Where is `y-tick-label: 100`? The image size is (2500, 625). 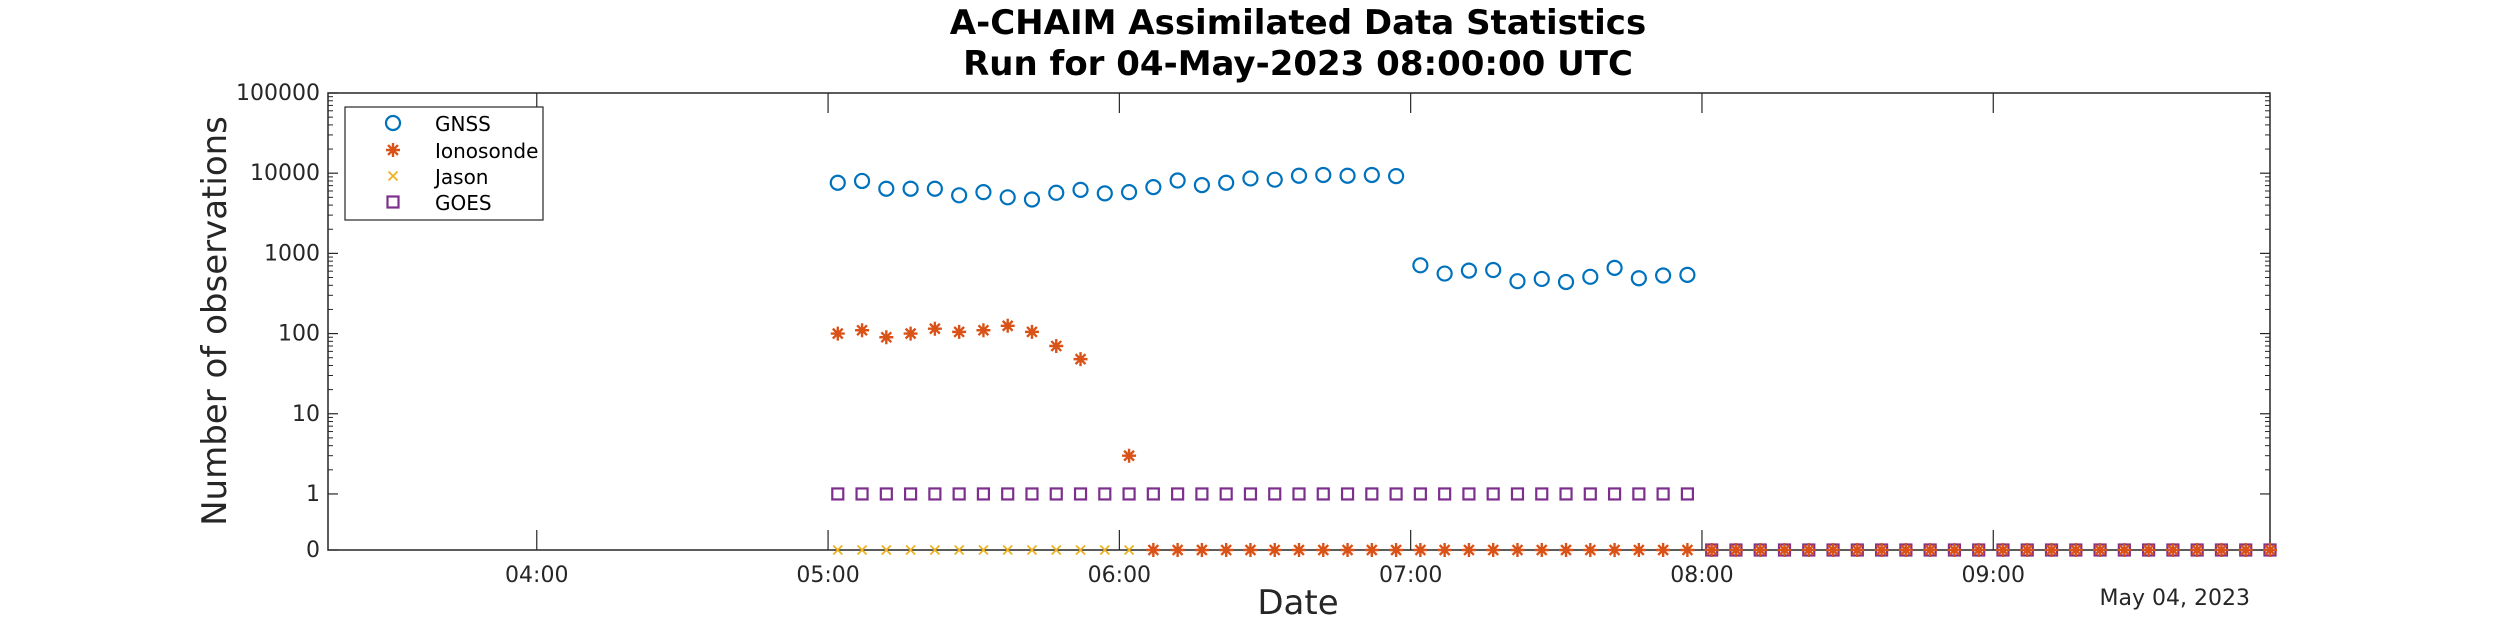 y-tick-label: 100 is located at coordinates (299, 334).